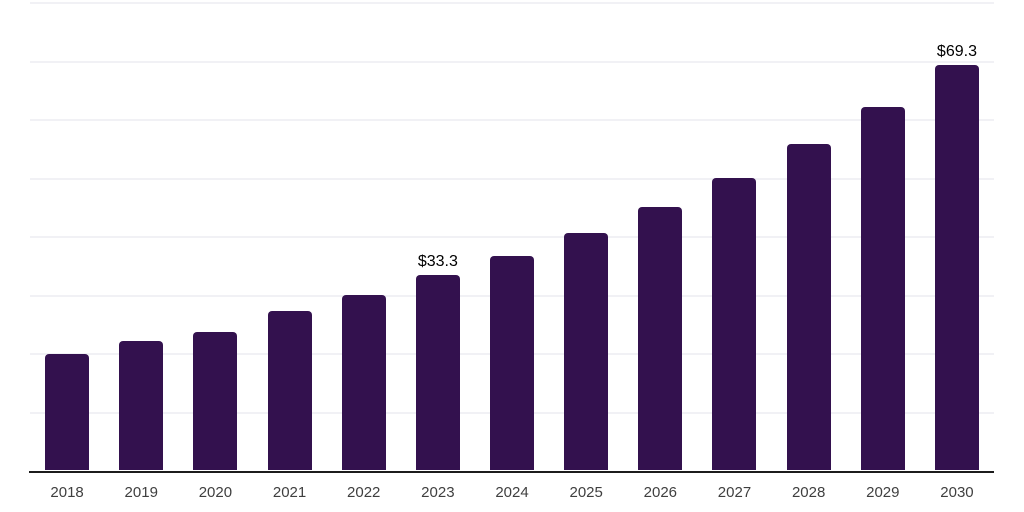  I want to click on x-tick-2021: 2021, so click(289, 492).